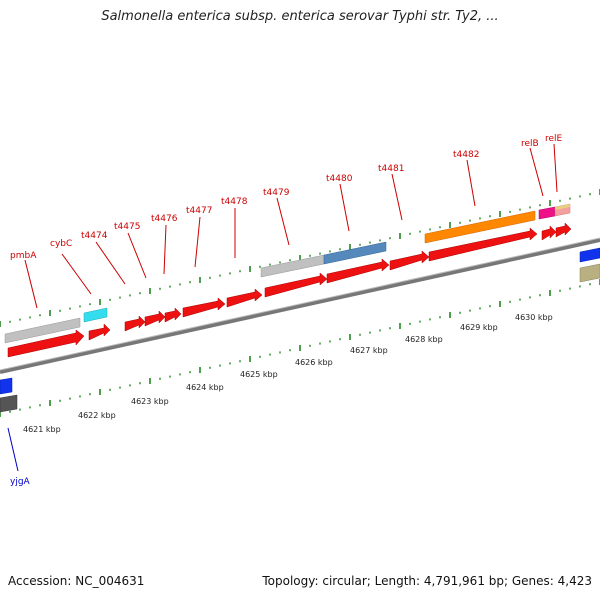 The image size is (600, 600). I want to click on leader-t4476, so click(165, 249).